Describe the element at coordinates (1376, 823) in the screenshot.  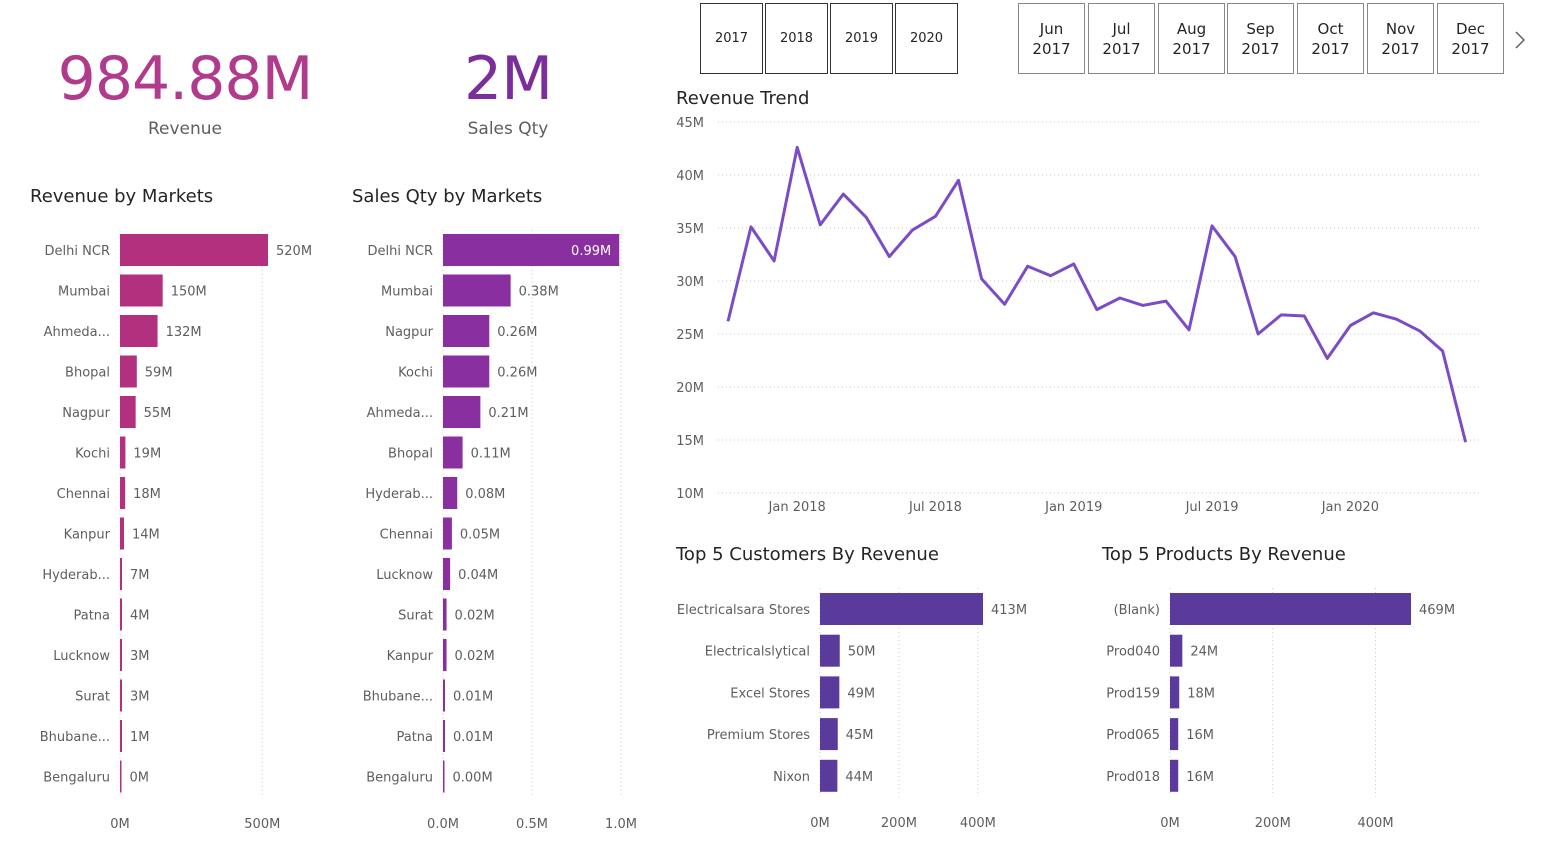
I see `x-tick-label: 400M` at that location.